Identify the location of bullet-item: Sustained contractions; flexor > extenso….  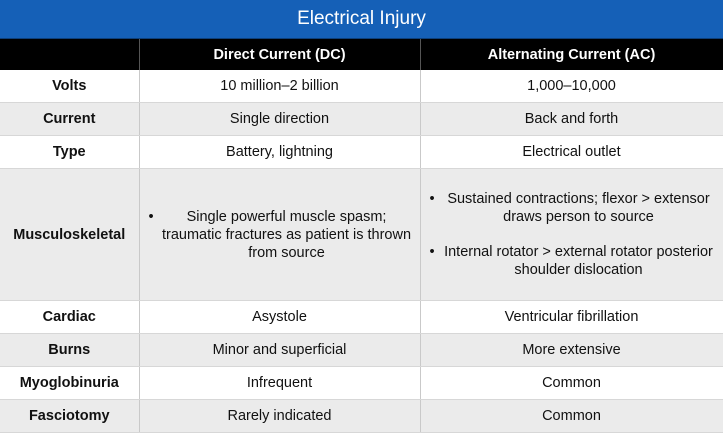
(572, 208).